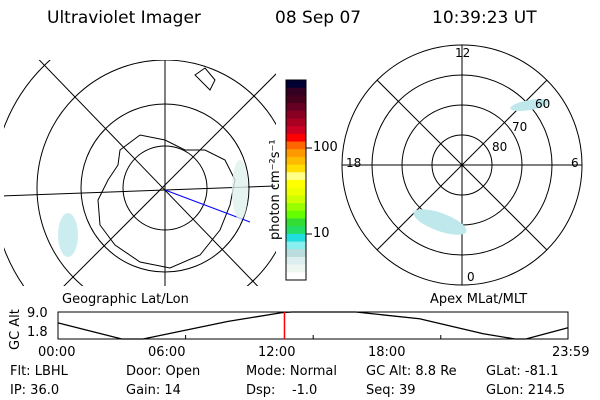 The height and width of the screenshot is (400, 600). What do you see at coordinates (124, 18) in the screenshot?
I see `instrument-title: Ultraviolet Imager` at bounding box center [124, 18].